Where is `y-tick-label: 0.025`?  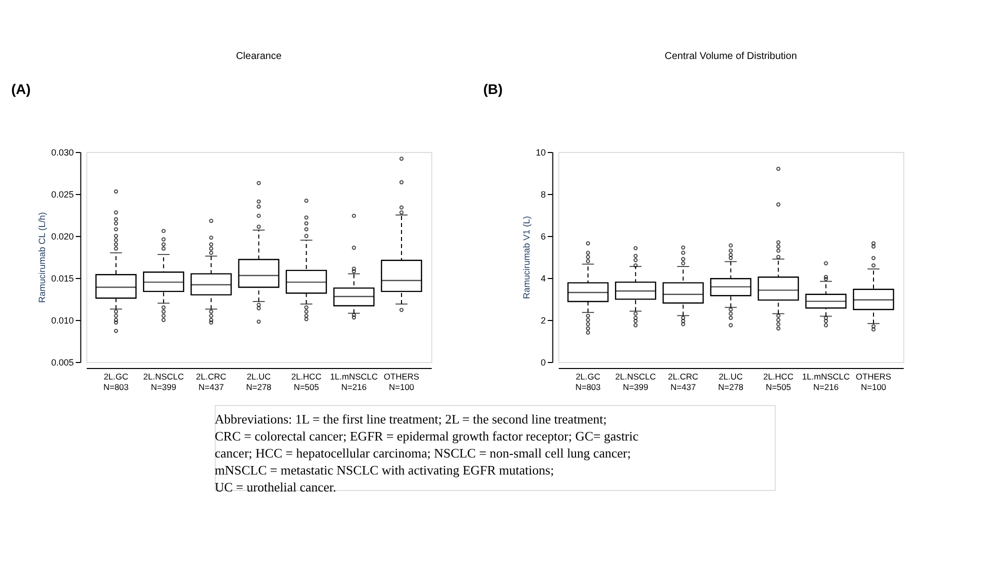
y-tick-label: 0.025 is located at coordinates (62, 195).